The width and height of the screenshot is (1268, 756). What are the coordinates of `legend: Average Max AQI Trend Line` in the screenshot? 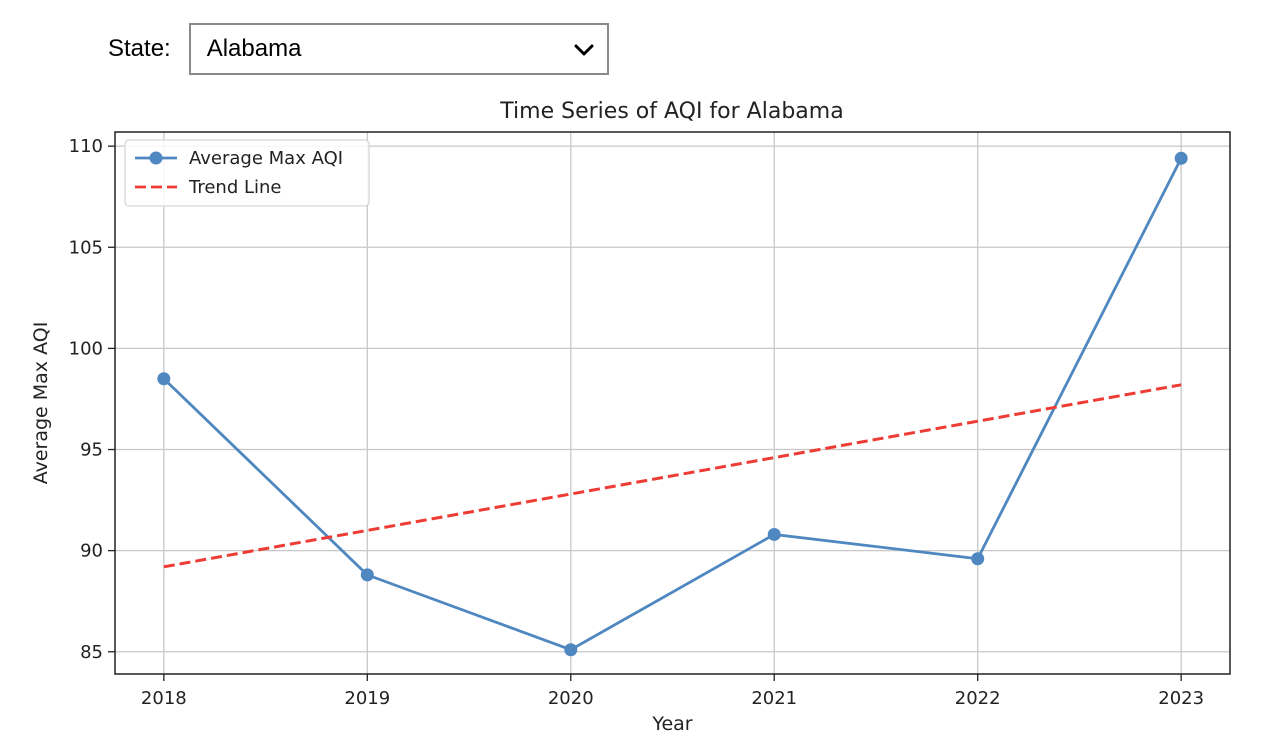 It's located at (247, 173).